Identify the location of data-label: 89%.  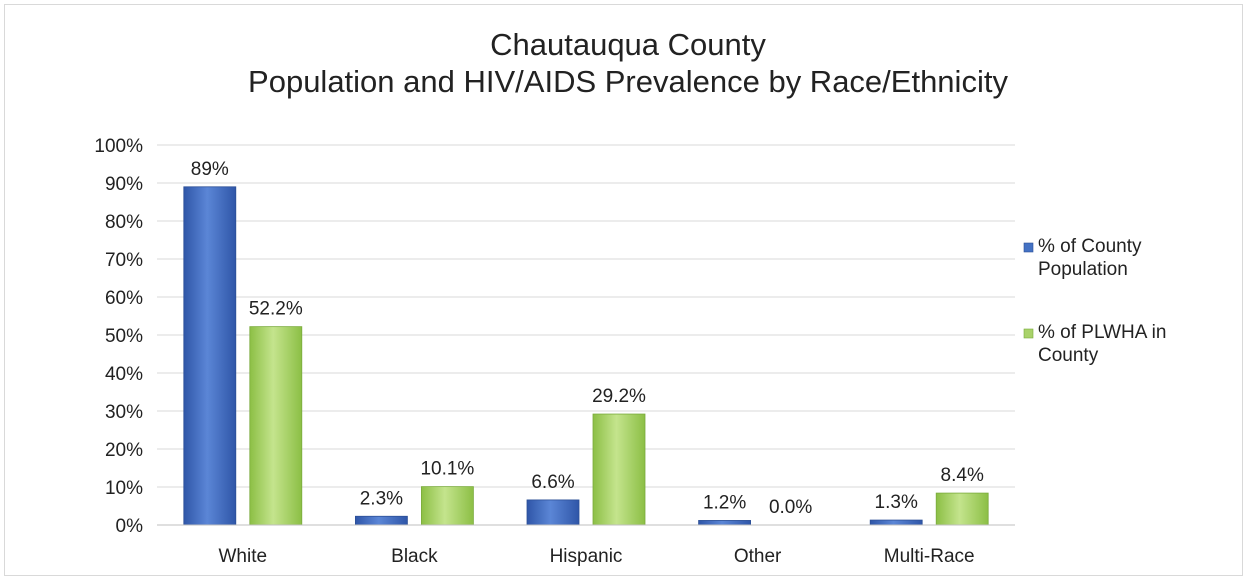
(210, 169).